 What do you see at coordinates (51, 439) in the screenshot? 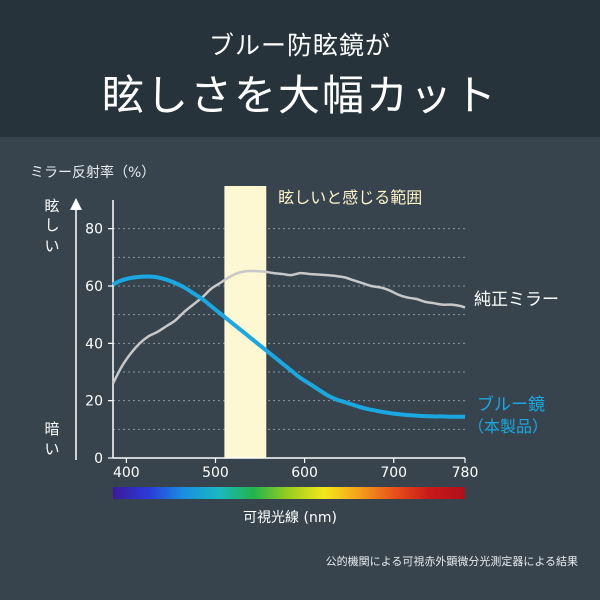
I see `y-bottom-label-vertical: 暗 い` at bounding box center [51, 439].